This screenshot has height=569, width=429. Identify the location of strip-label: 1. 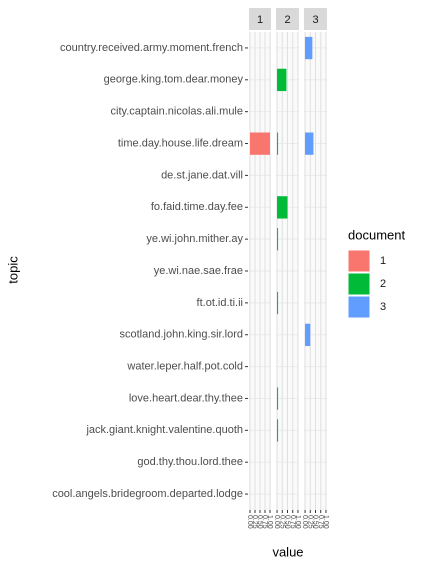
(260, 20).